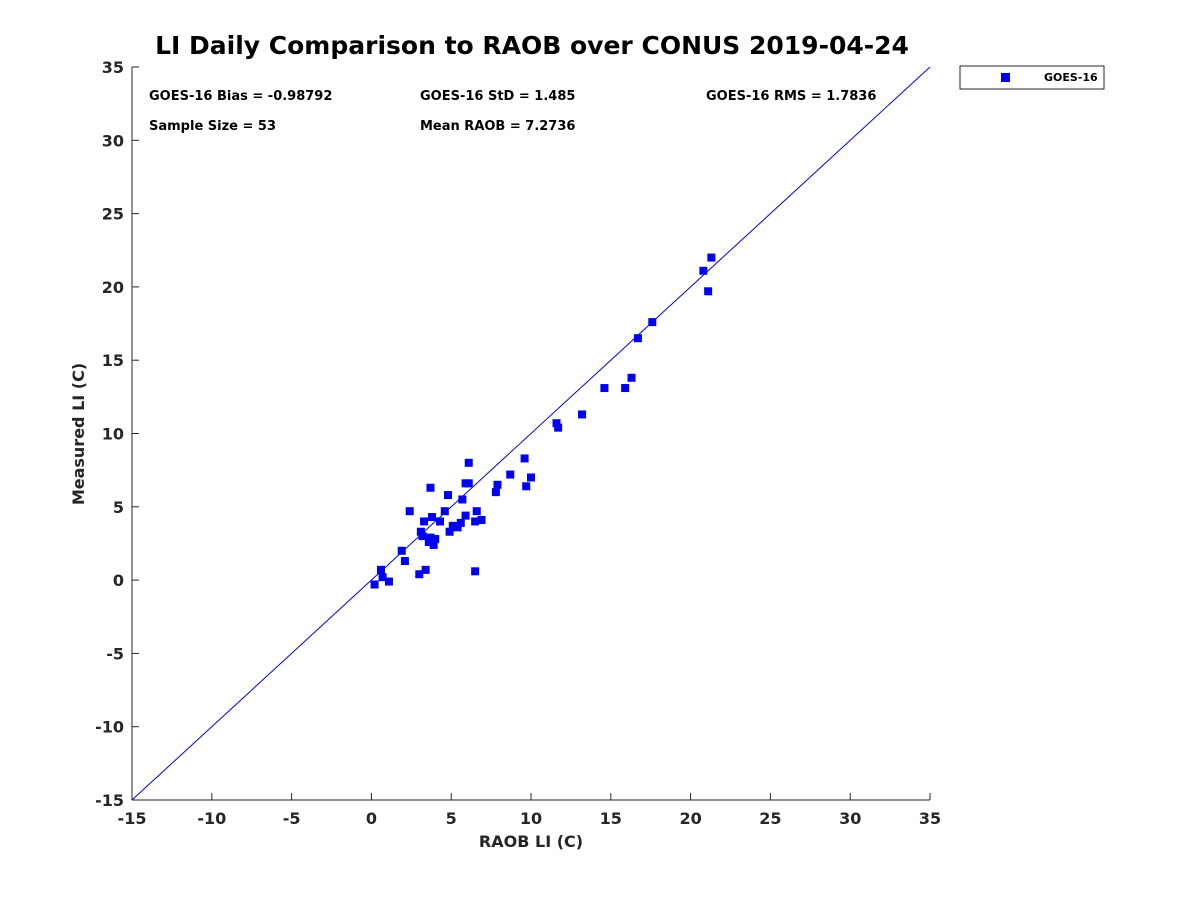  What do you see at coordinates (791, 96) in the screenshot?
I see `stat-rms: GOES-16 RMS = 1.7836` at bounding box center [791, 96].